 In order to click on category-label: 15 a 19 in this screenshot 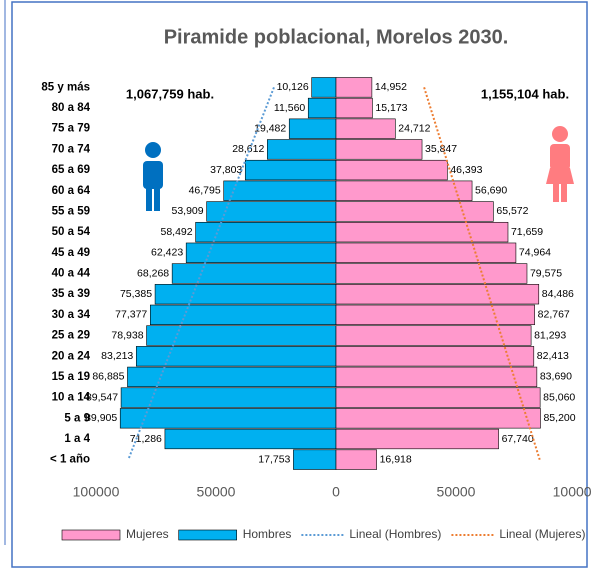, I will do `click(71, 377)`.